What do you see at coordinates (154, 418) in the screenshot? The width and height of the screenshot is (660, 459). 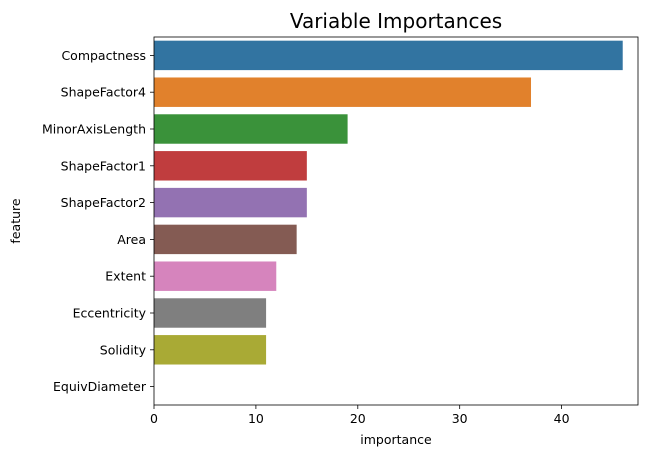 I see `x-tick-label-0: 0` at bounding box center [154, 418].